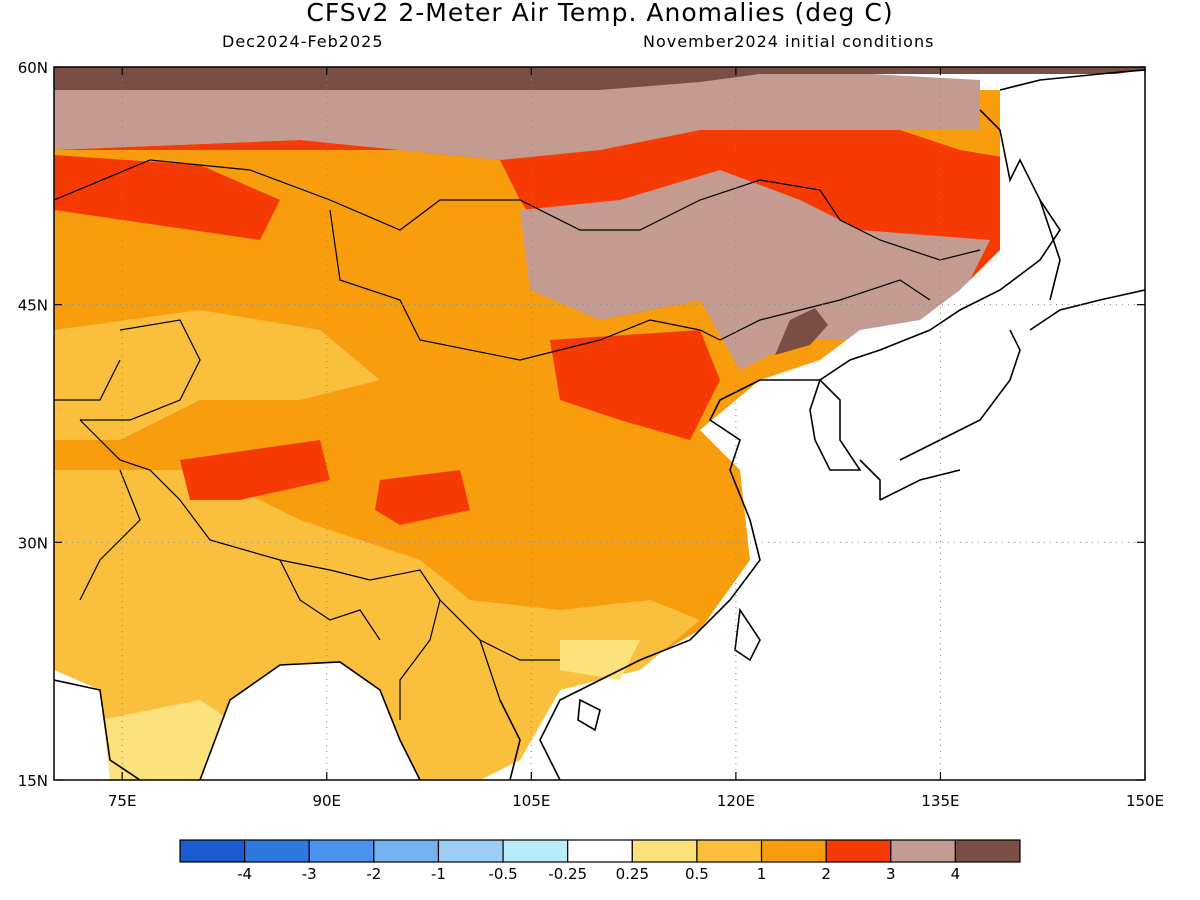 This screenshot has height=900, width=1200. Describe the element at coordinates (697, 874) in the screenshot. I see `colorbar-label: 0.5` at that location.